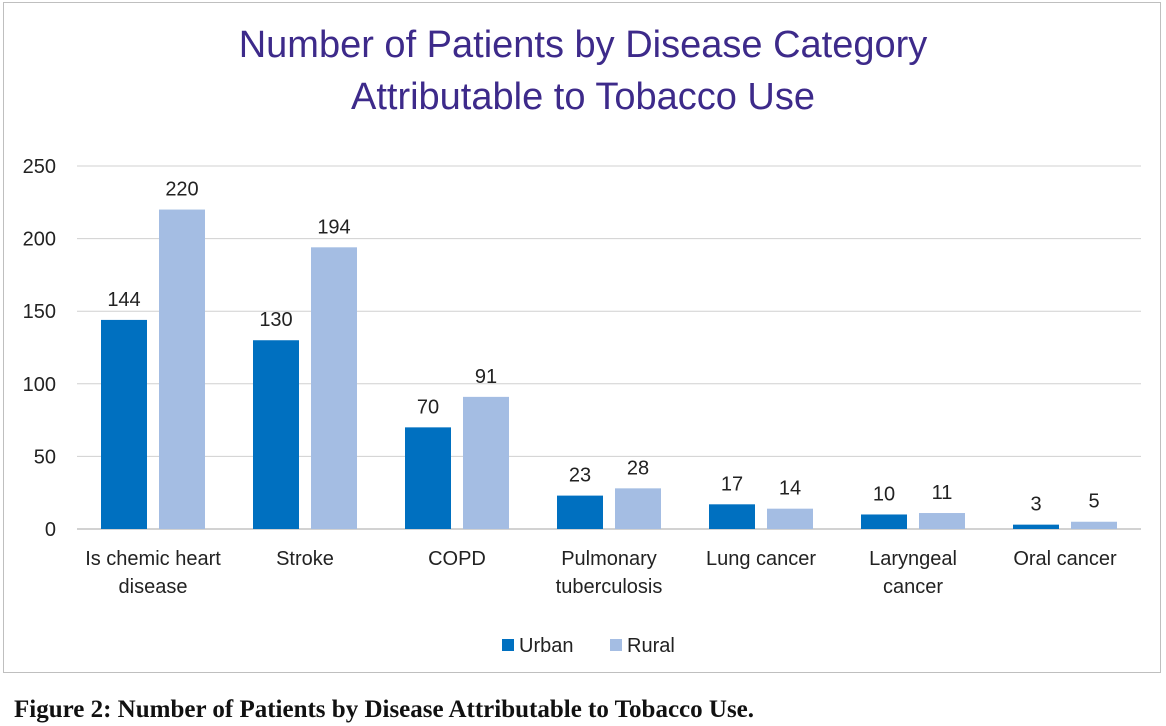  Describe the element at coordinates (583, 45) in the screenshot. I see `chart-title-line-1: Number of Patients by Disease Category` at that location.